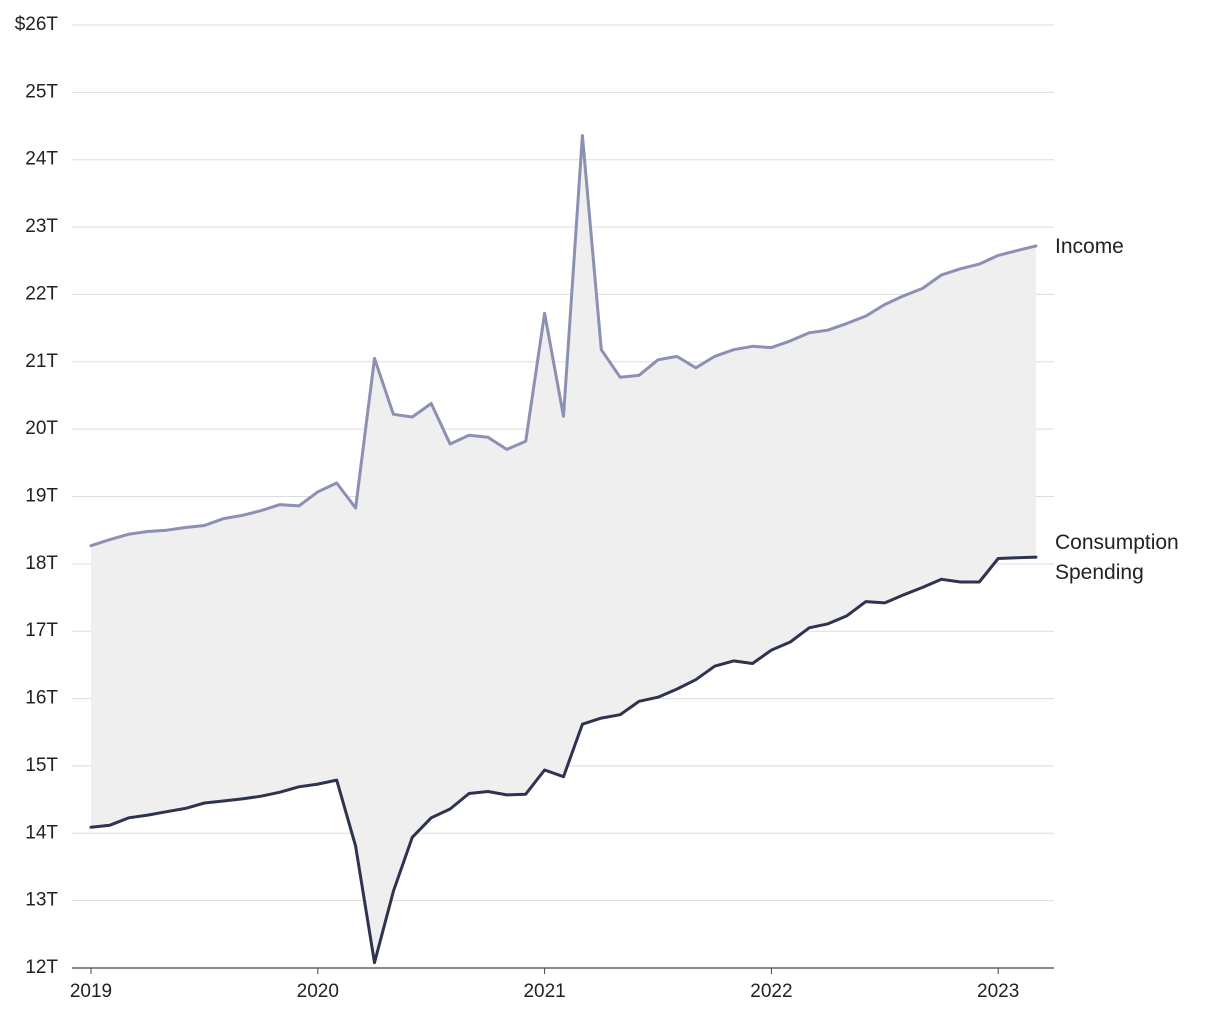  Describe the element at coordinates (41, 563) in the screenshot. I see `y-tick-label: 18T` at that location.